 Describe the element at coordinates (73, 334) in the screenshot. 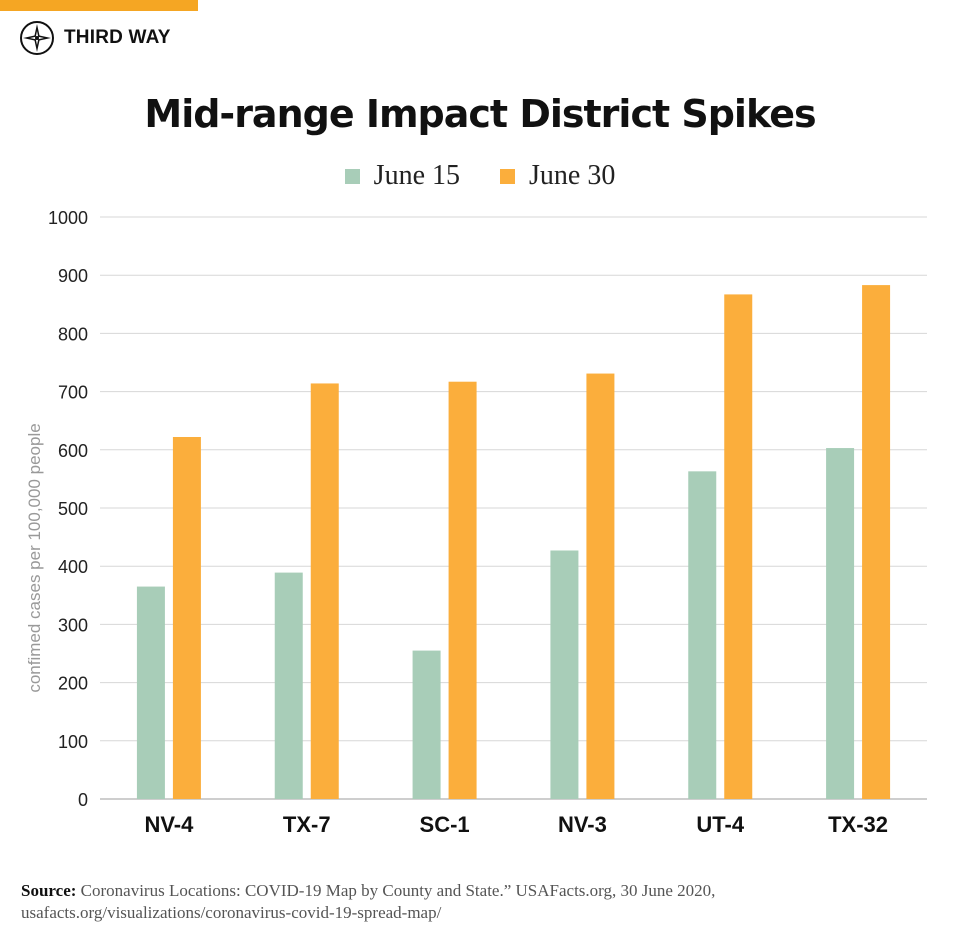

I see `y-tick-label-800: 800` at that location.